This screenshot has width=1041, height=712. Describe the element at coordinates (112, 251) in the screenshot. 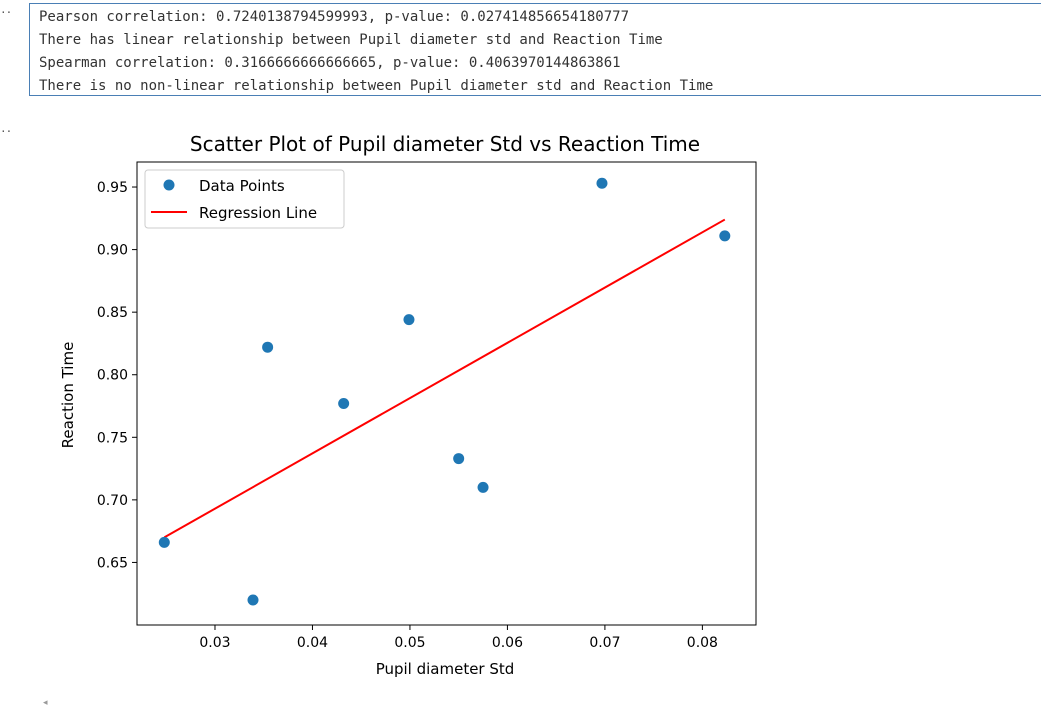

I see `y-tick-label: 0.90` at that location.